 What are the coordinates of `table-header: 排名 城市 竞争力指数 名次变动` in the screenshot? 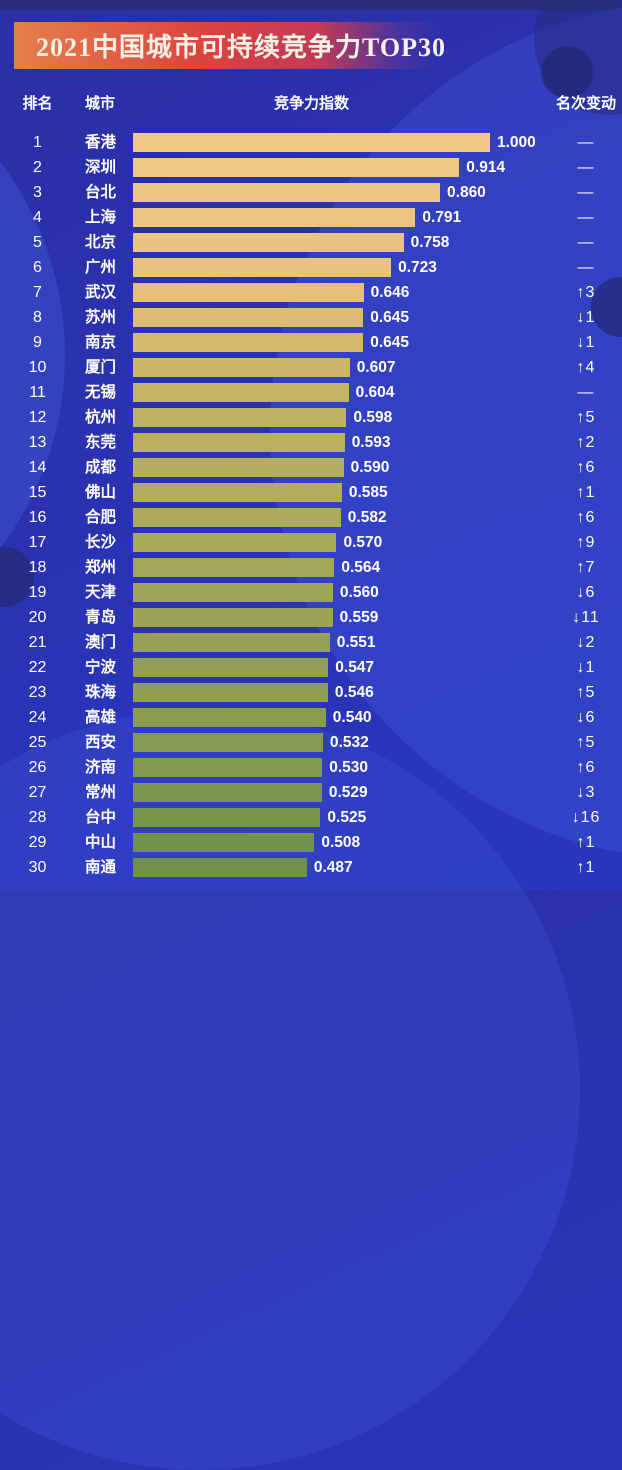 It's located at (311, 102).